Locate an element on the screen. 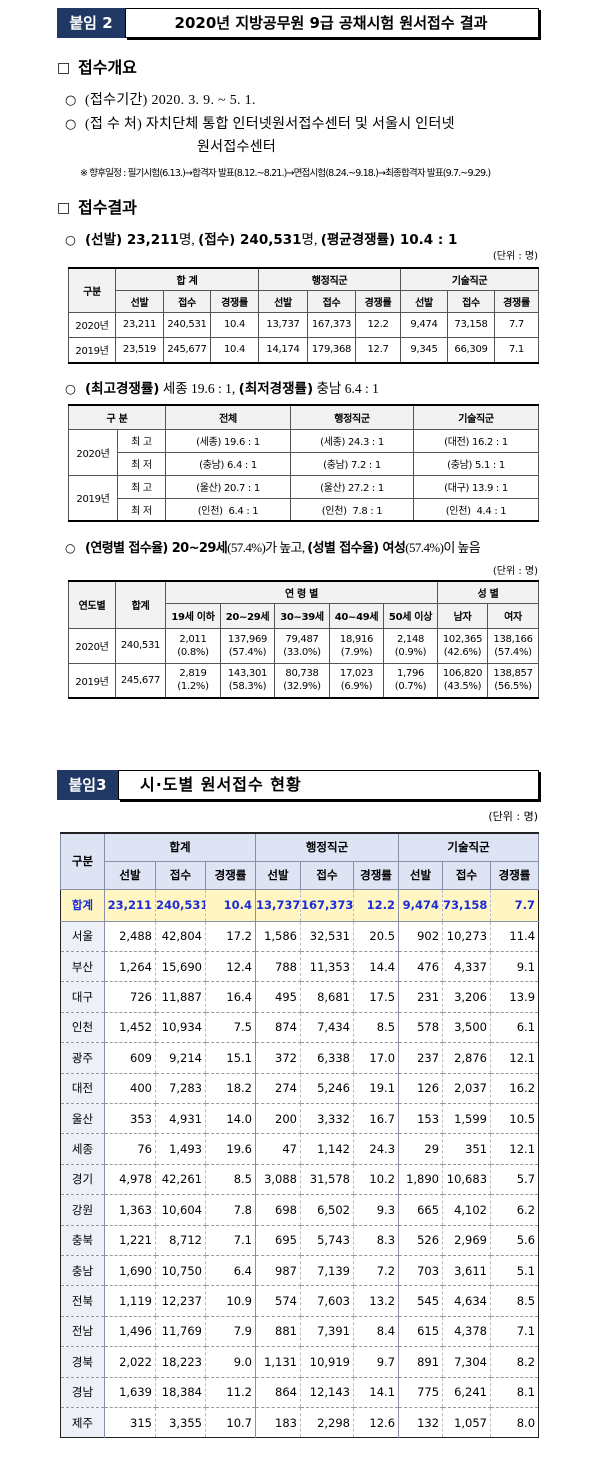 The height and width of the screenshot is (1478, 594). document-title: 2020년 지방공무원 9급 공채시험 원서접수 결과 is located at coordinates (331, 23).